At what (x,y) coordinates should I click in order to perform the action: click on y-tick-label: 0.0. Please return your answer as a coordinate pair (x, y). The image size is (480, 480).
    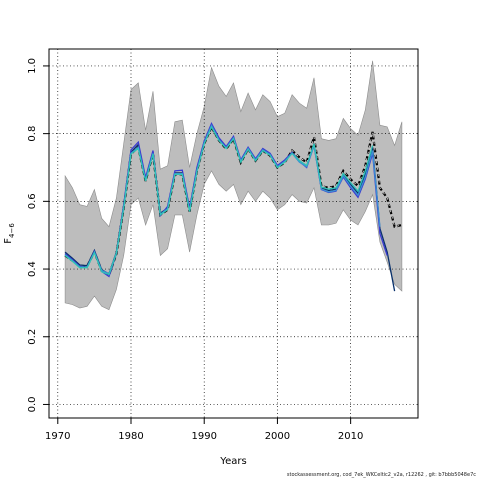
    Looking at the image, I should click on (32, 405).